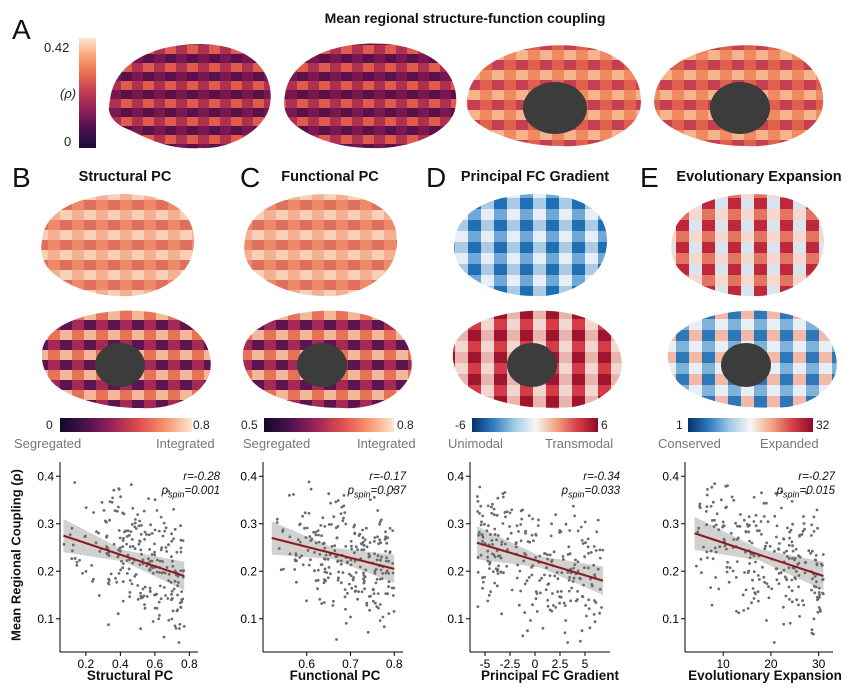 Image resolution: width=865 pixels, height=688 pixels. I want to click on stat-d-r: r=-0.34, so click(601, 477).